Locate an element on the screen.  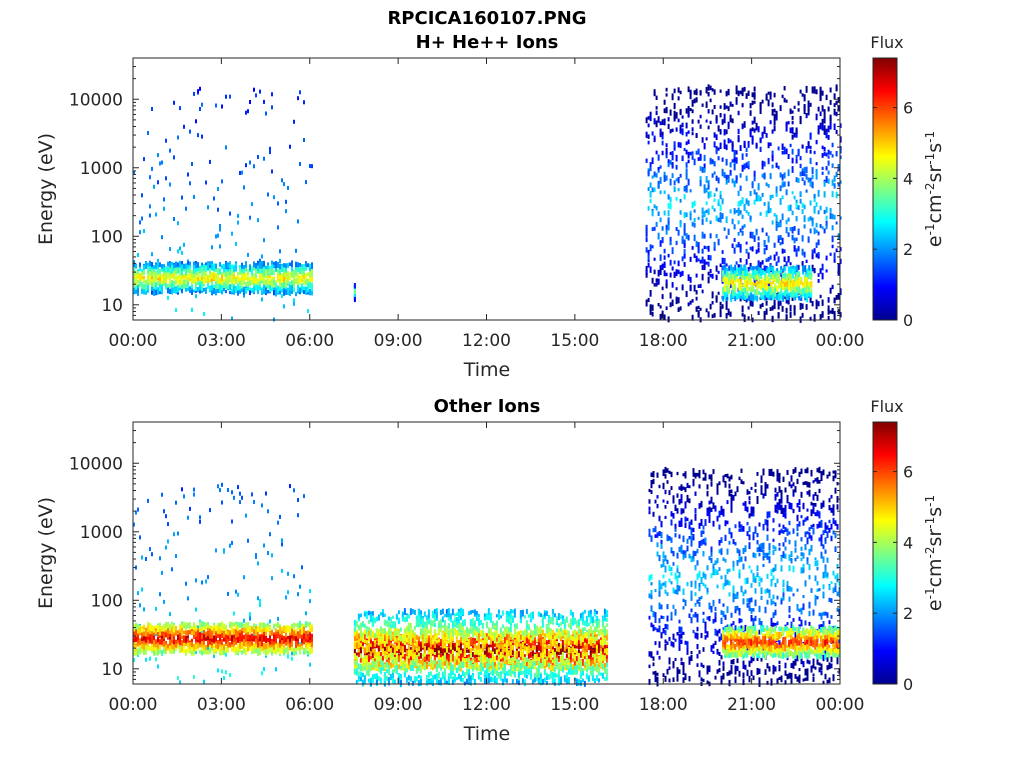
x-tick-label: 06:00 is located at coordinates (309, 341).